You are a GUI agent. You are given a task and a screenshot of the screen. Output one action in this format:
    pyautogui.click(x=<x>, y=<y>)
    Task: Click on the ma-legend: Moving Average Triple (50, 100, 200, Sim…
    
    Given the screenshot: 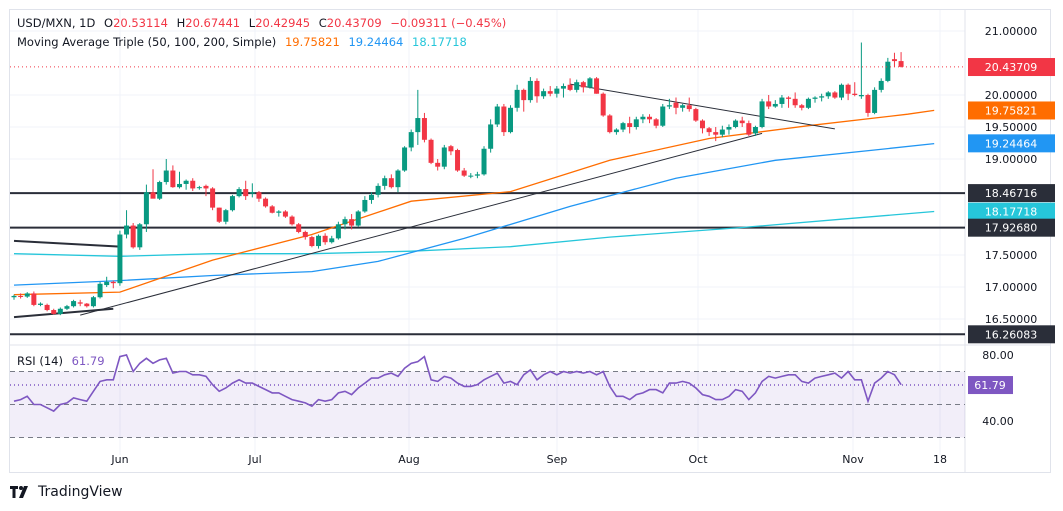 What is the action you would take?
    pyautogui.click(x=244, y=42)
    